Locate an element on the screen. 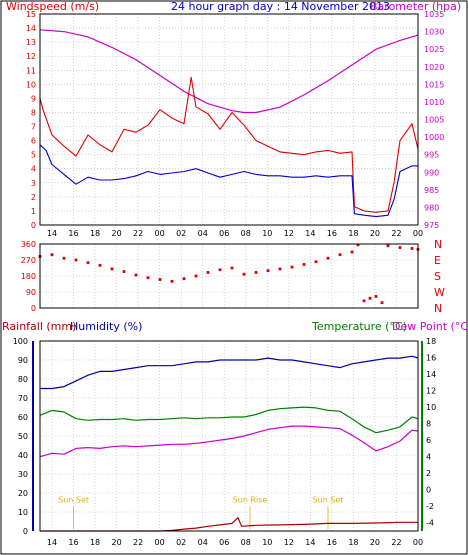 The height and width of the screenshot is (555, 468). direction-y-tick-label-4: 360 is located at coordinates (28, 244).